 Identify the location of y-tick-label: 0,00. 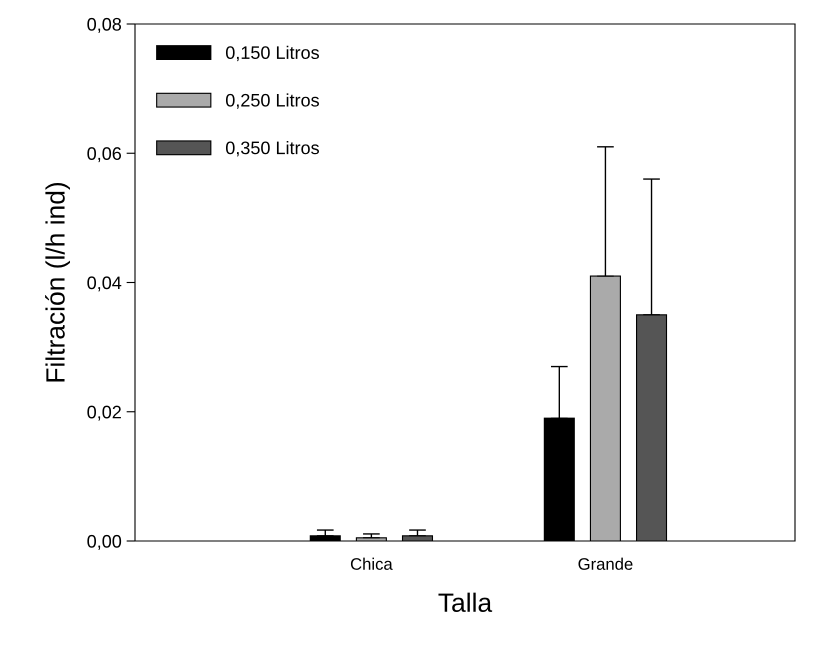
(104, 542).